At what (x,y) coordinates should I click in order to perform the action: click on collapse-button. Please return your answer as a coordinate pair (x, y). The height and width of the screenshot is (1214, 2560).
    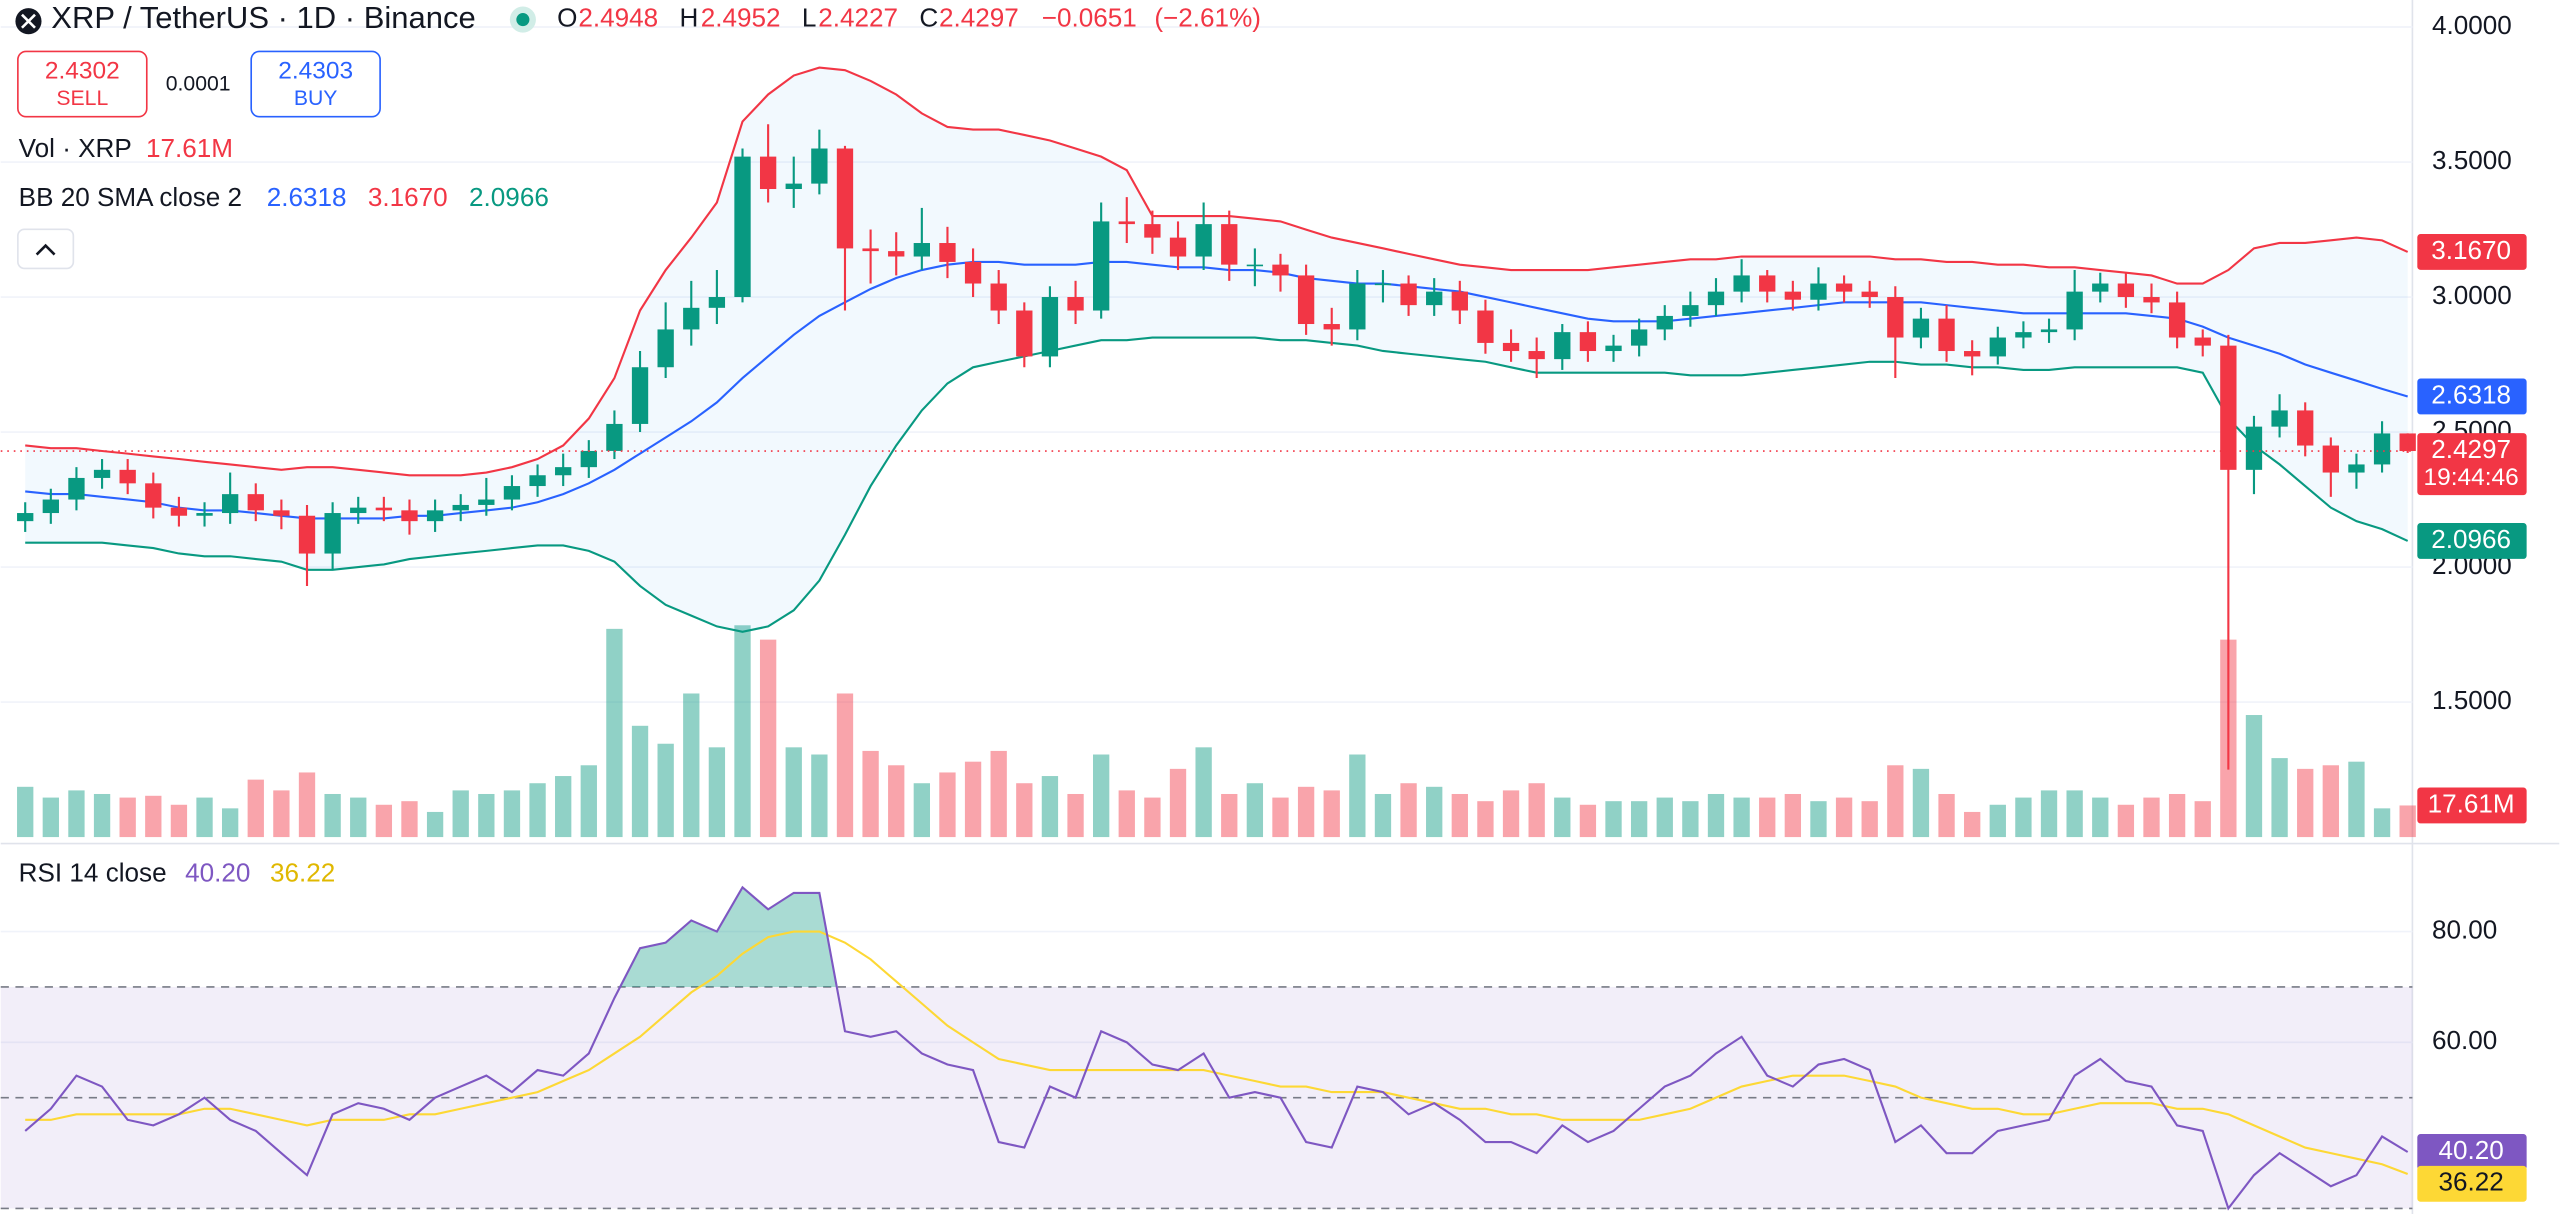
    Looking at the image, I should click on (46, 249).